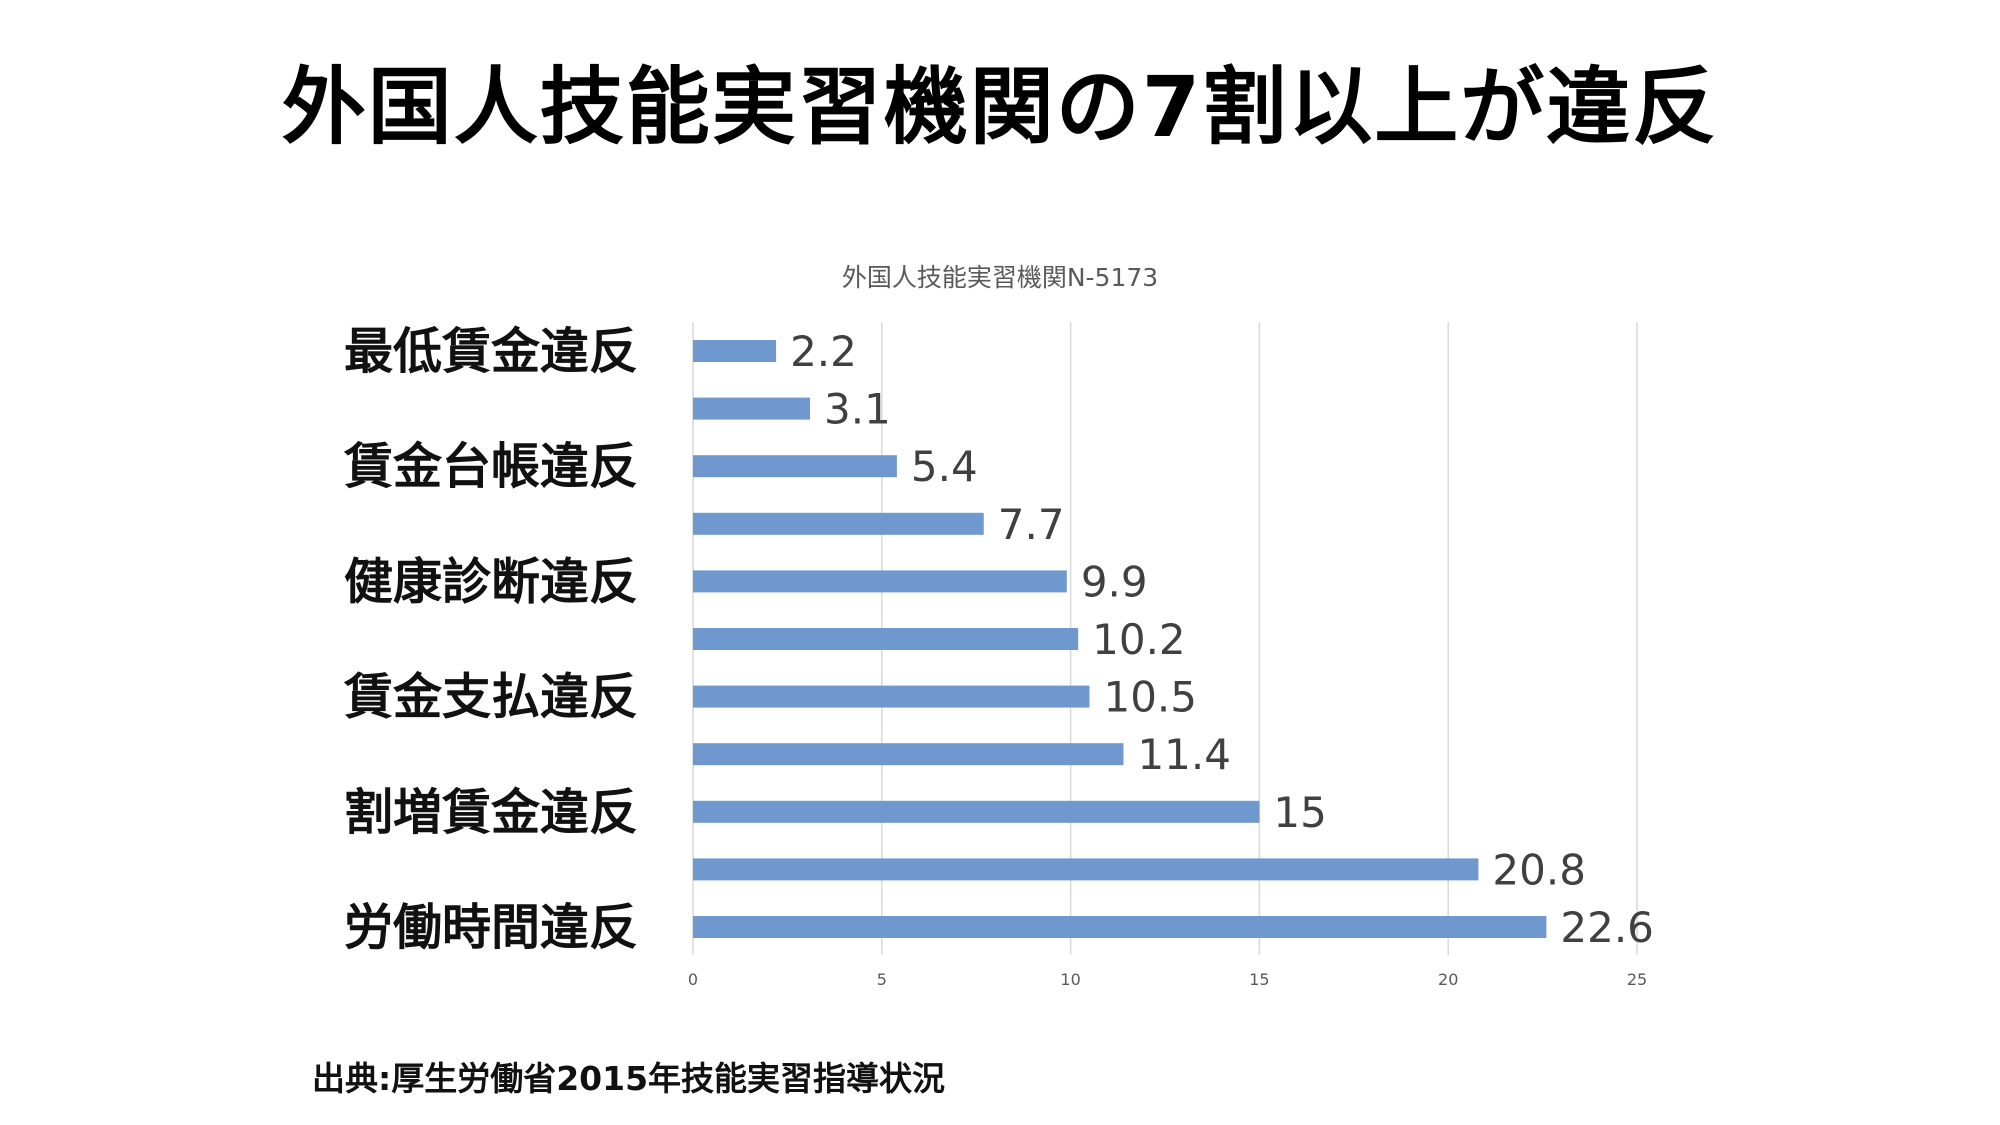 This screenshot has width=2000, height=1125. Describe the element at coordinates (1607, 927) in the screenshot. I see `data-label: 22.6` at that location.